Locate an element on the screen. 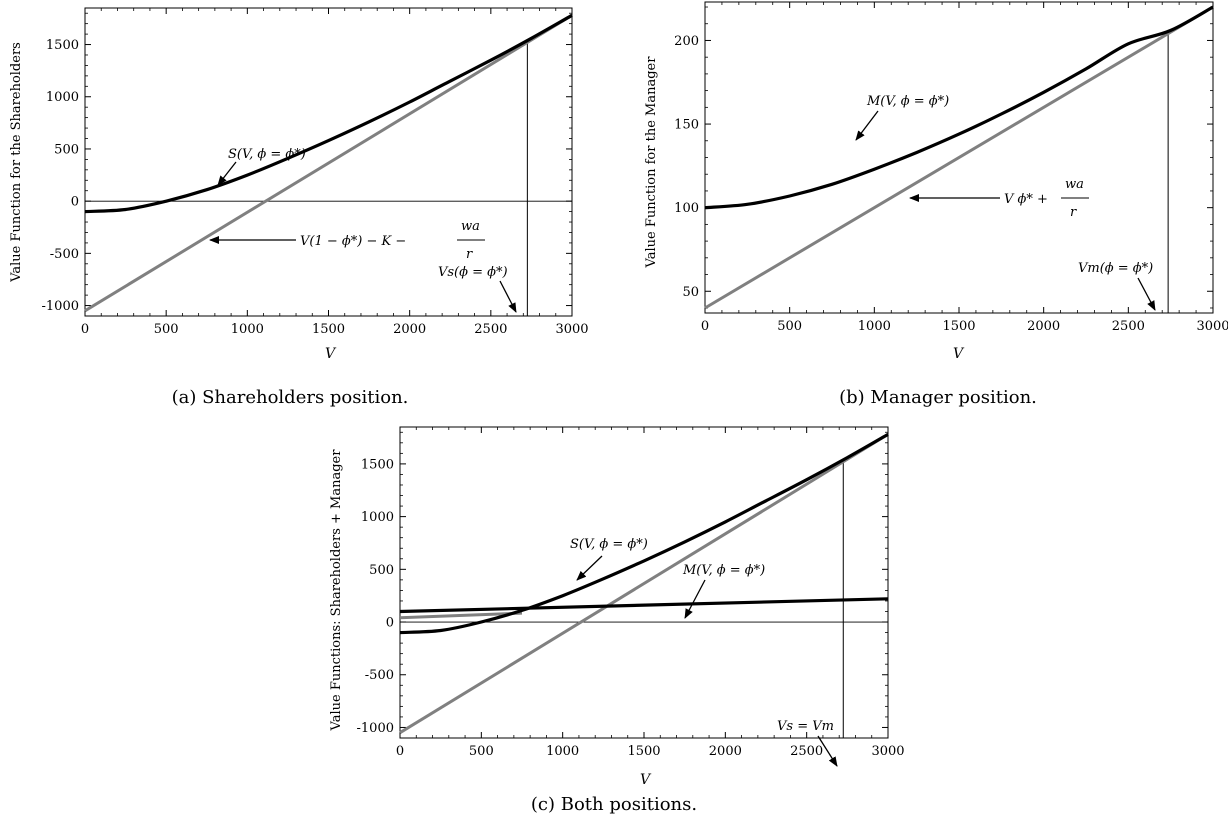 Image resolution: width=1228 pixels, height=820 pixels. y-axis-label: Value Function for the Manager is located at coordinates (651, 162).